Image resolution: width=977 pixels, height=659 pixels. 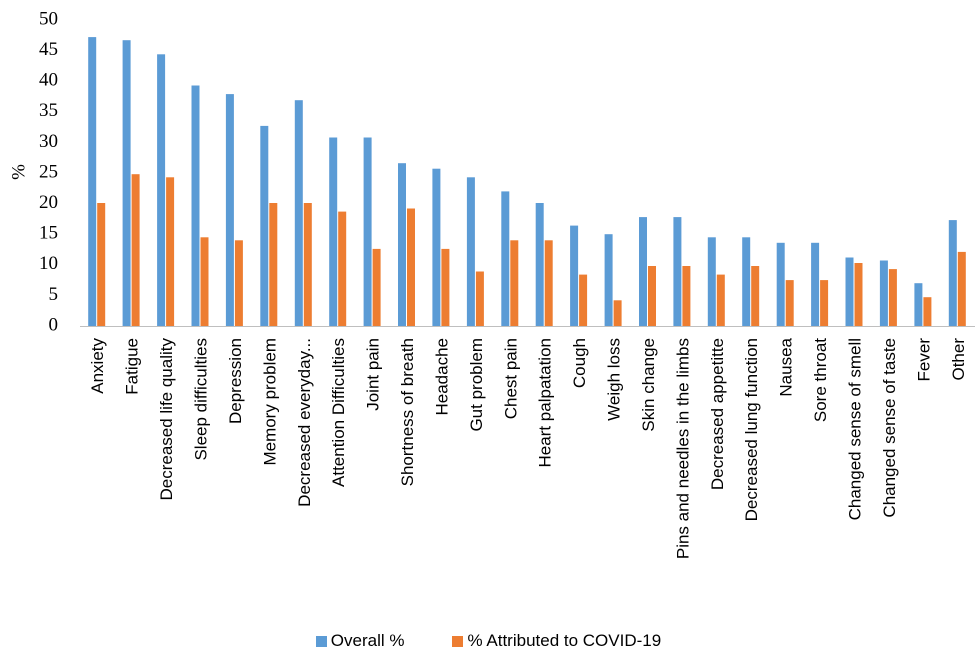 What do you see at coordinates (751, 429) in the screenshot?
I see `x-tick-label: Decreased lung function` at bounding box center [751, 429].